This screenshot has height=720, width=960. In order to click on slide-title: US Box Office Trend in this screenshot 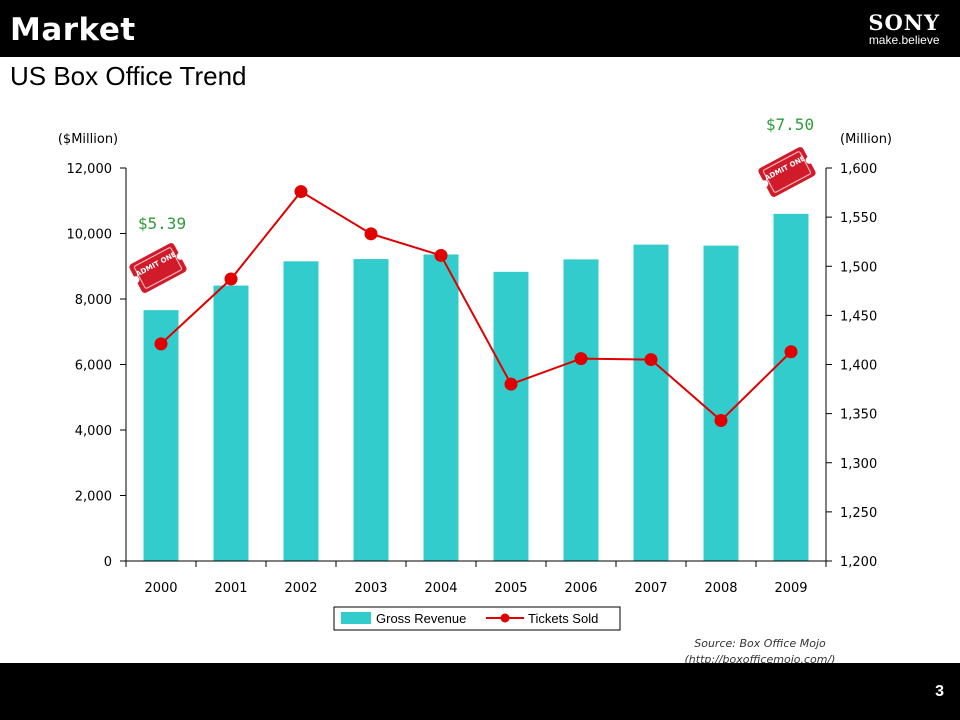, I will do `click(128, 76)`.